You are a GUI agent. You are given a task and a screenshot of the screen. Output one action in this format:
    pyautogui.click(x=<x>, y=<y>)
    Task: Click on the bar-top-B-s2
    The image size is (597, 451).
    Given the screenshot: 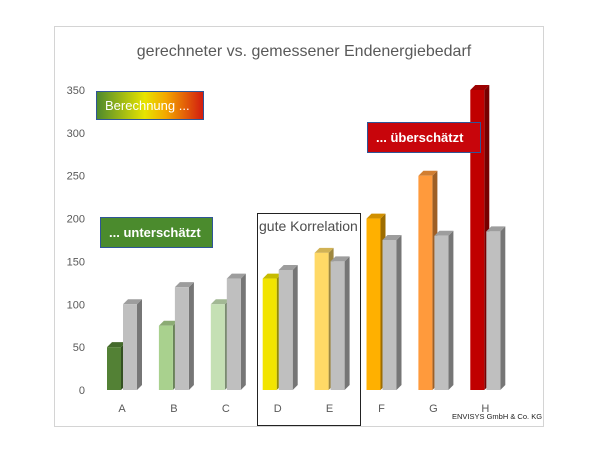 What is the action you would take?
    pyautogui.click(x=184, y=285)
    